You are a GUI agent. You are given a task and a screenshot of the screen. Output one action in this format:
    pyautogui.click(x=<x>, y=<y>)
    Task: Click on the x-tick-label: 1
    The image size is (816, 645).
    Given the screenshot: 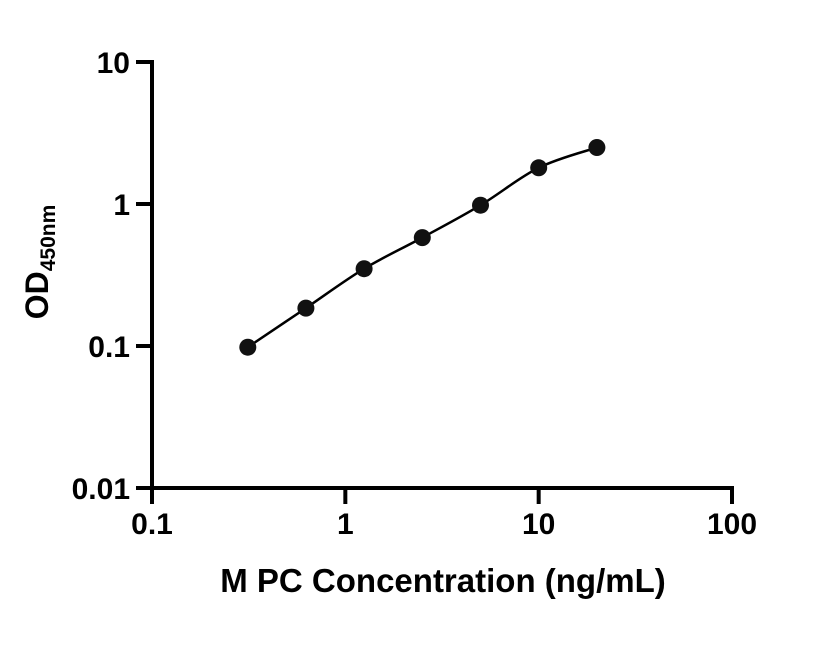 What is the action you would take?
    pyautogui.click(x=345, y=524)
    